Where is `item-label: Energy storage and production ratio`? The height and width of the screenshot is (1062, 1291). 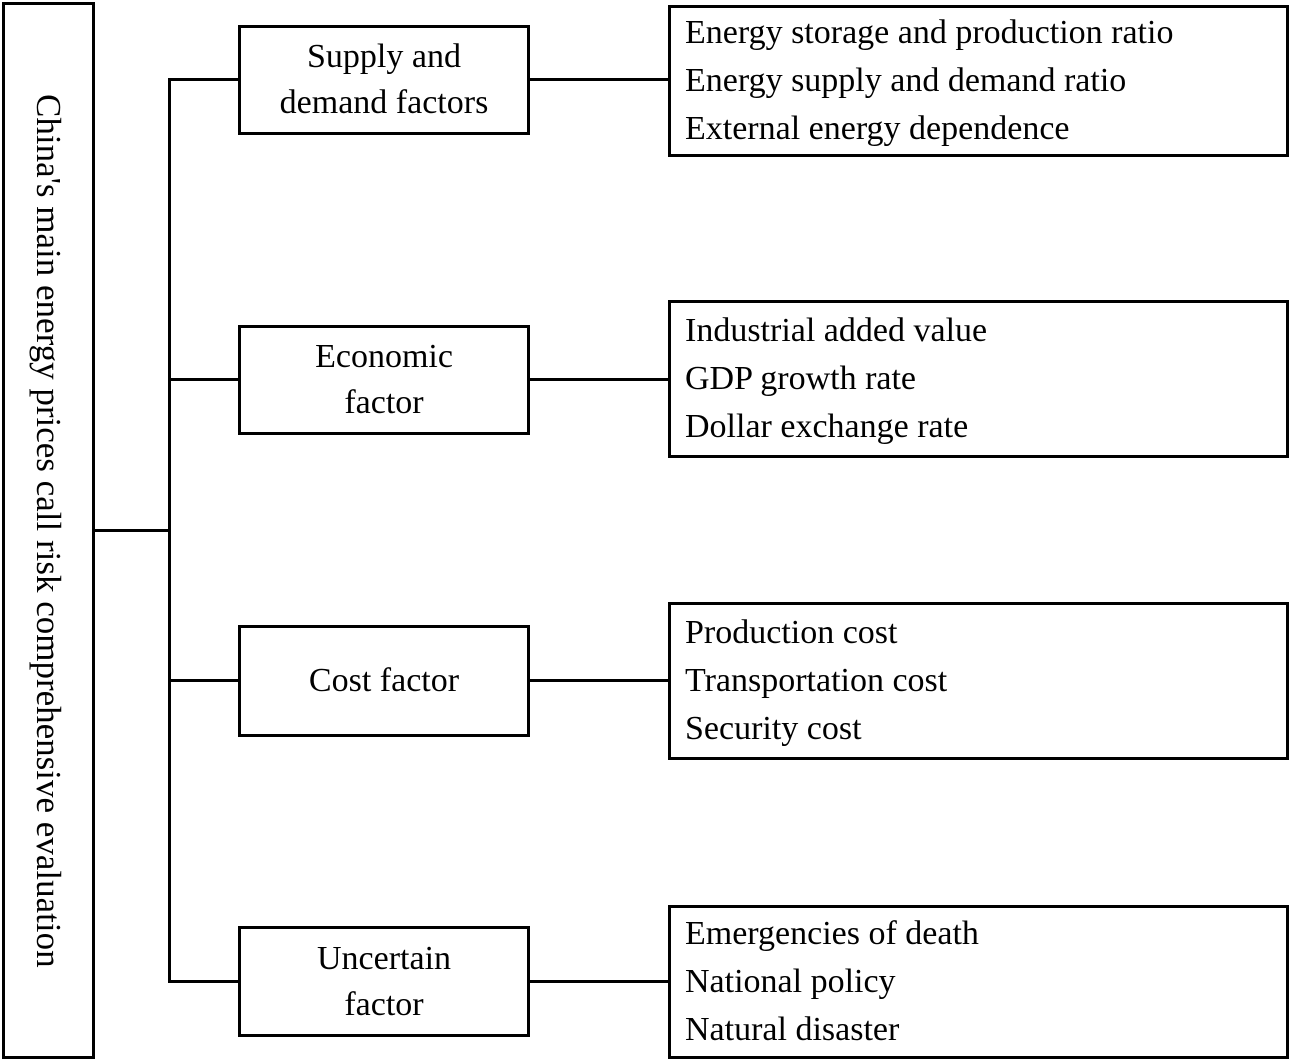
item-label: Energy storage and production ratio is located at coordinates (929, 32).